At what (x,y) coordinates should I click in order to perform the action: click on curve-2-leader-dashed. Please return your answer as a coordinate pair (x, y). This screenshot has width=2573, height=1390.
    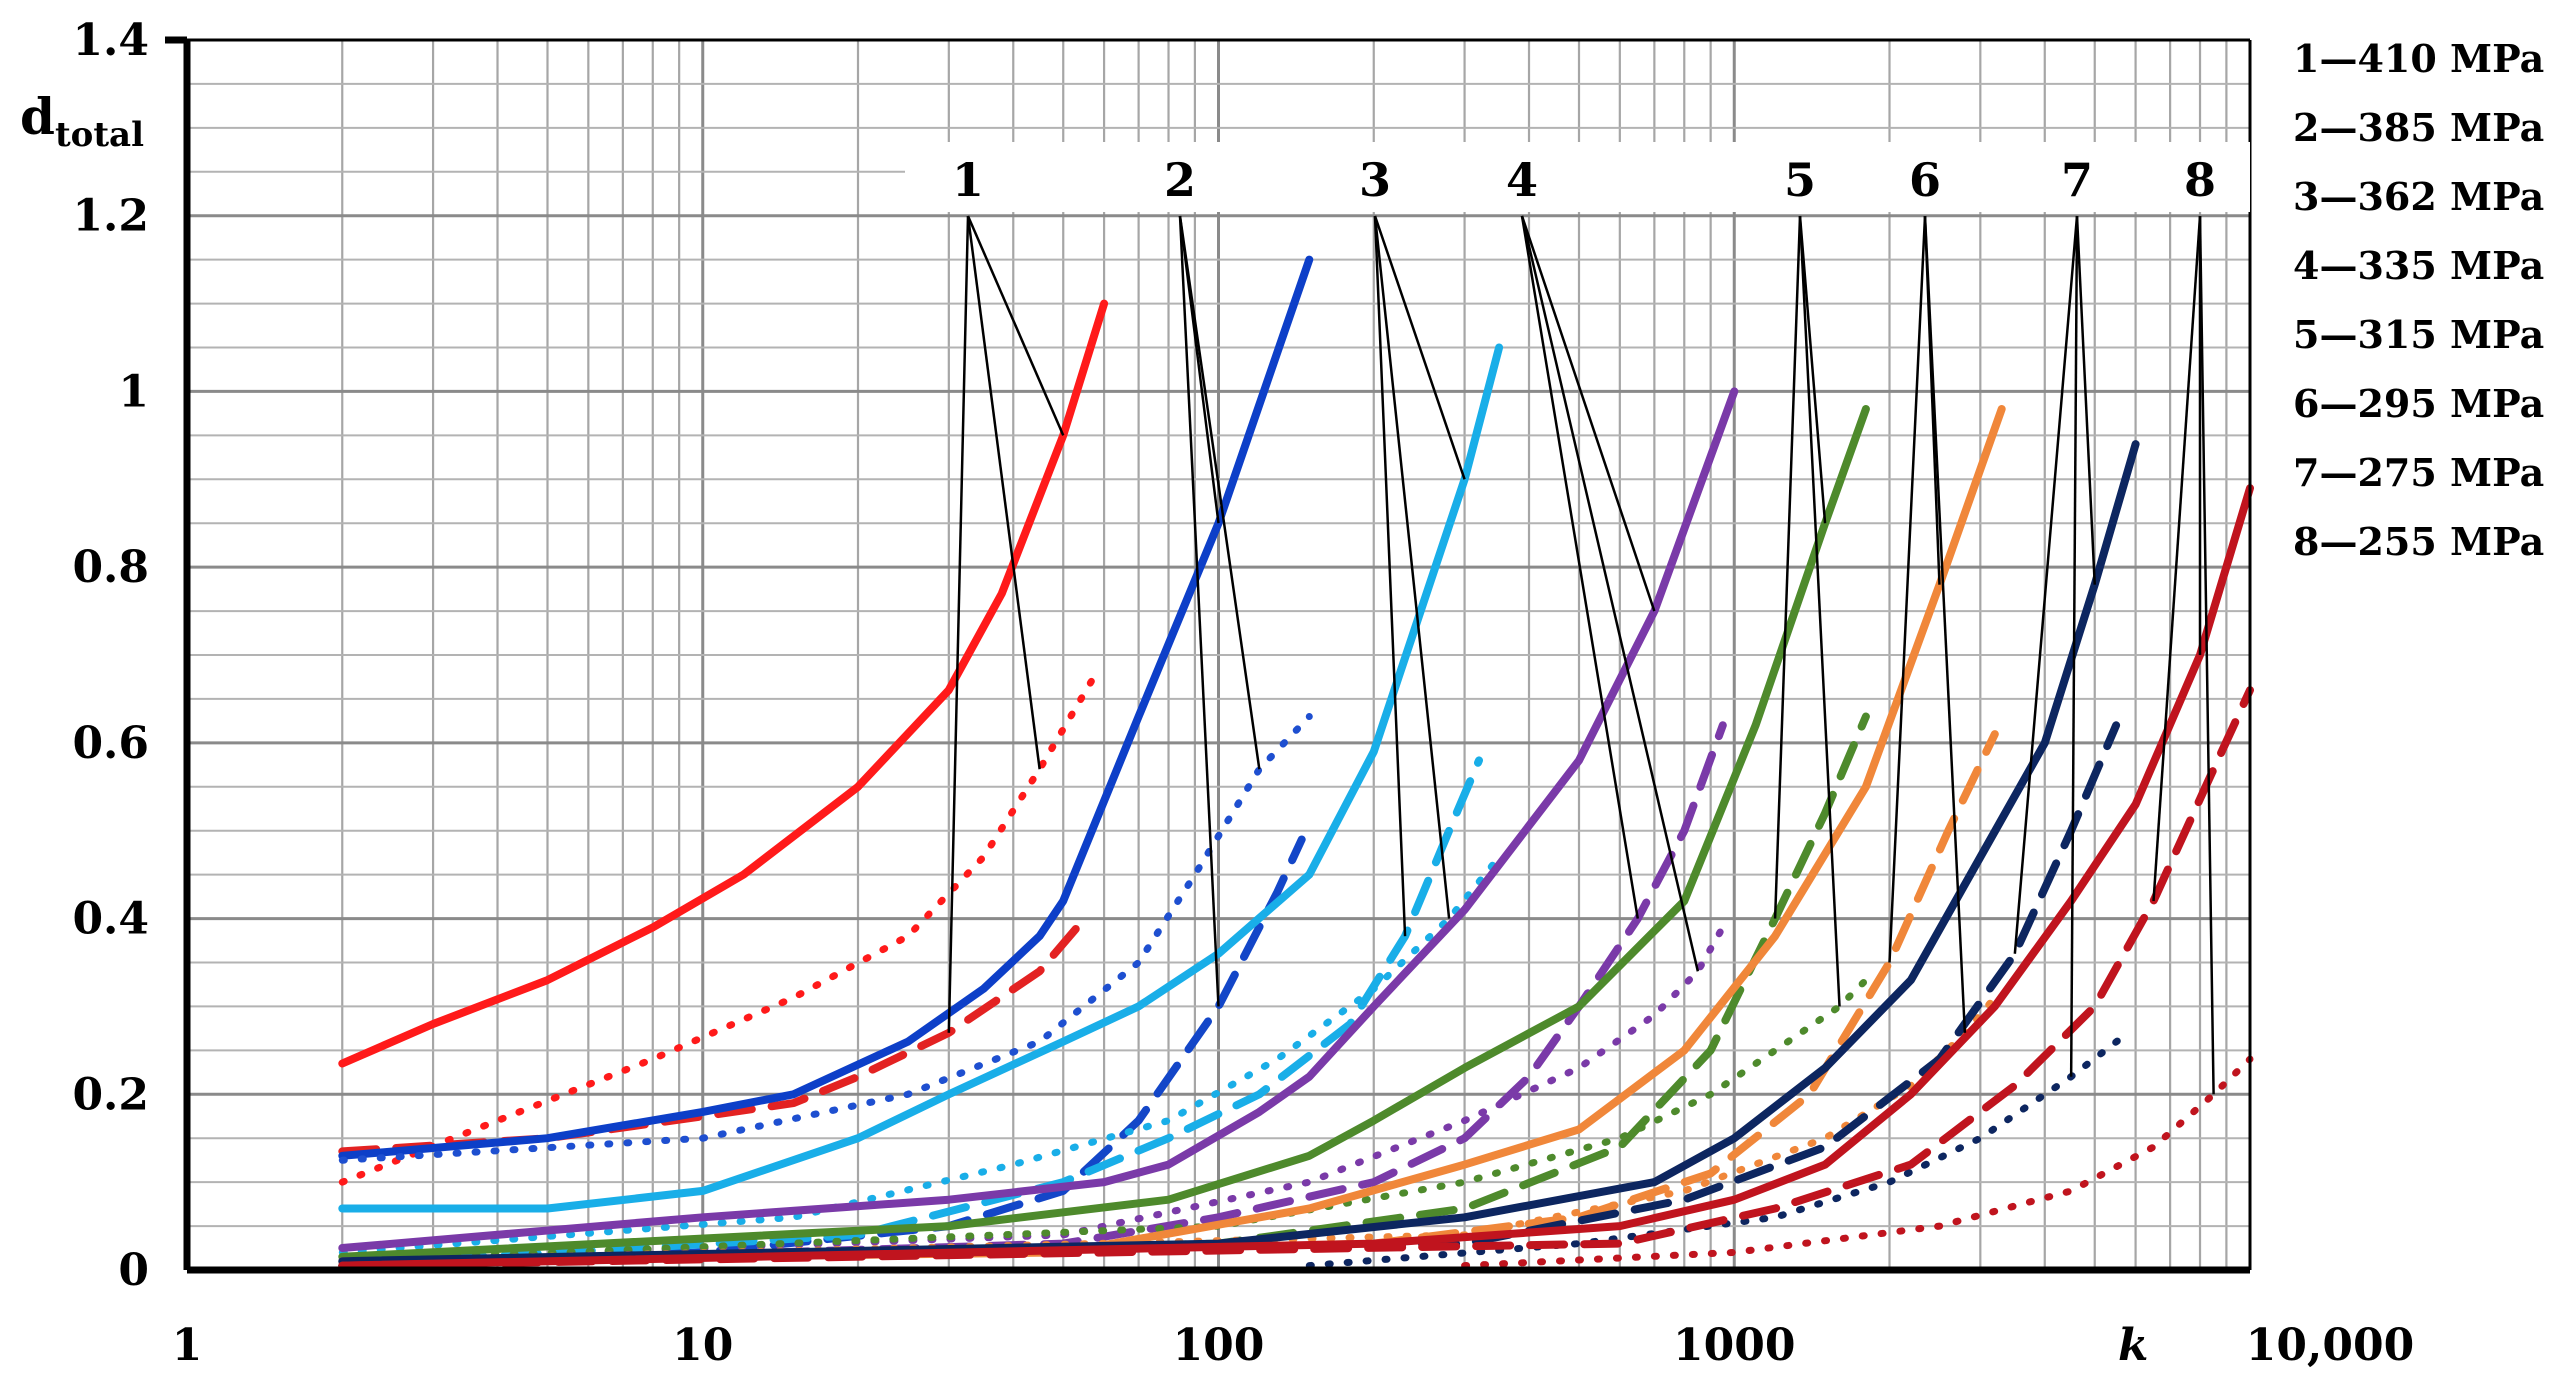
    Looking at the image, I should click on (1199, 611).